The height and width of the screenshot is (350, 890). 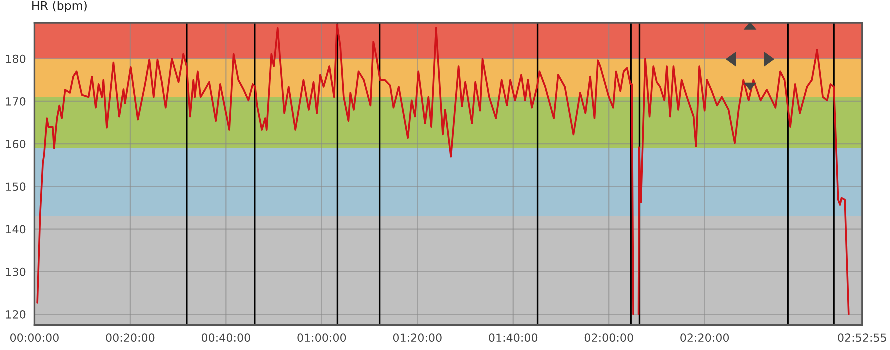 I want to click on x-tick-label: 01:20:00, so click(x=417, y=338).